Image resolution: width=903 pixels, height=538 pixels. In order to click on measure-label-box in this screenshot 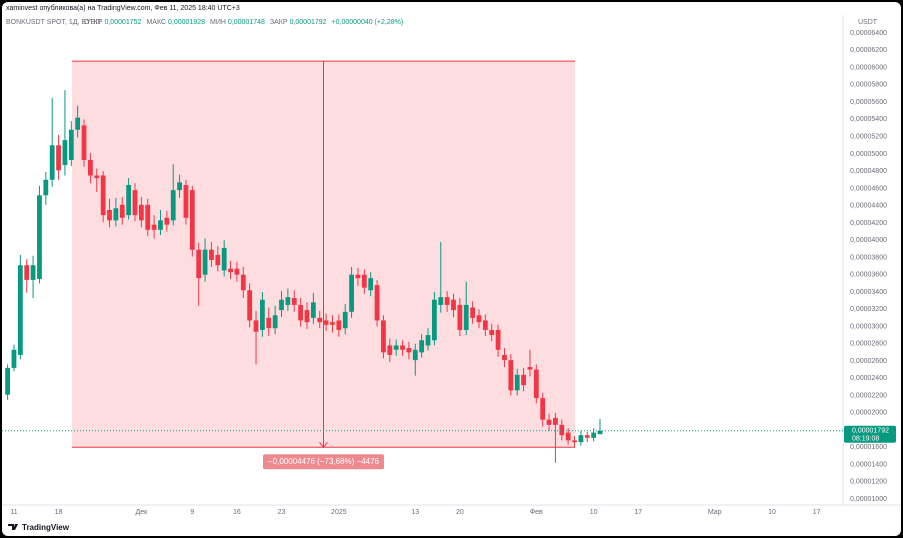, I will do `click(323, 462)`.